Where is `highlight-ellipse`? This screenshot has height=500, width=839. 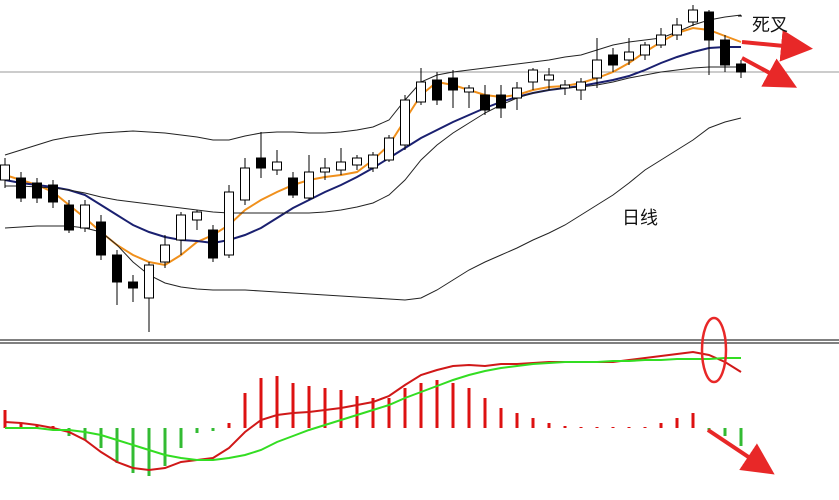 highlight-ellipse is located at coordinates (714, 350).